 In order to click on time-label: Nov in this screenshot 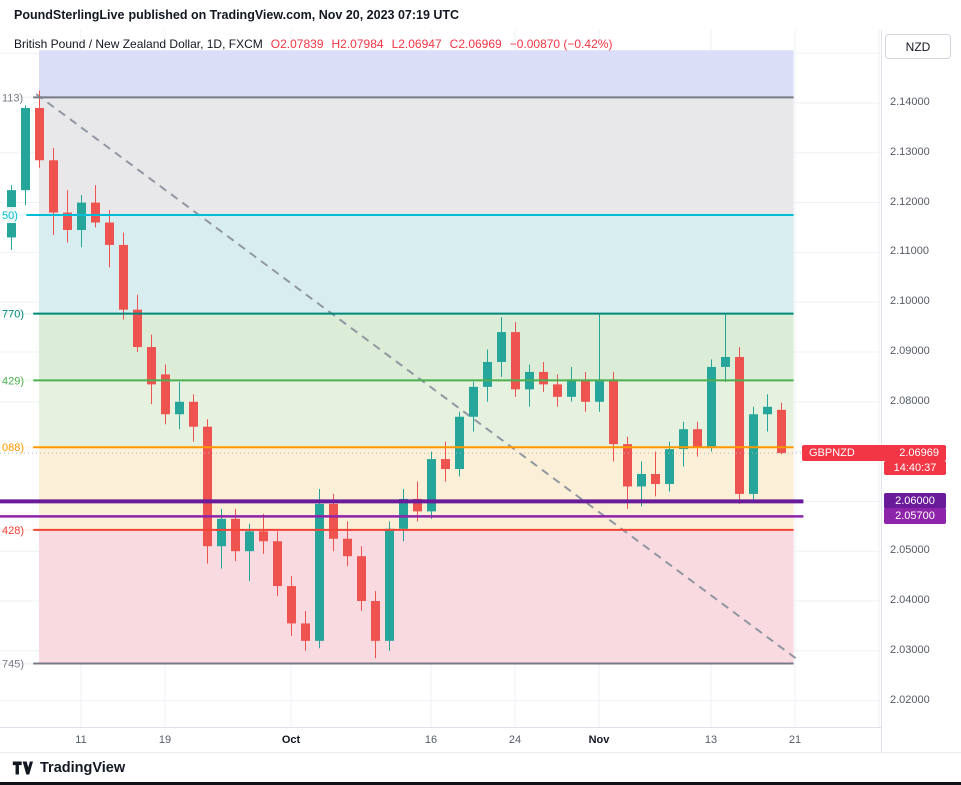, I will do `click(599, 740)`.